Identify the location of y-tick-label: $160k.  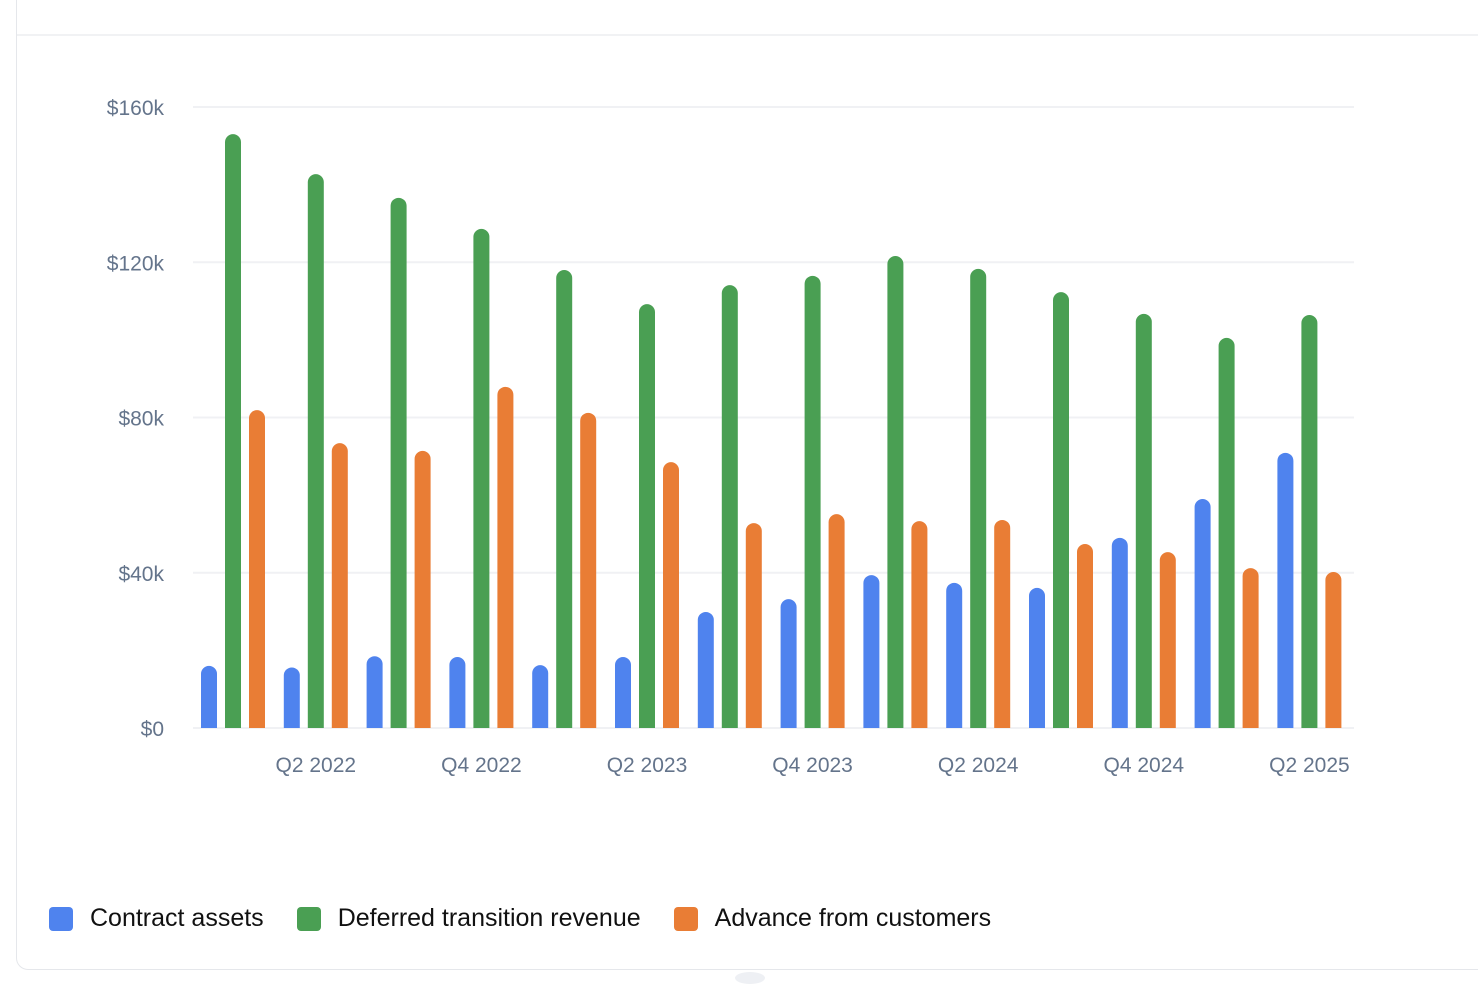
(136, 108).